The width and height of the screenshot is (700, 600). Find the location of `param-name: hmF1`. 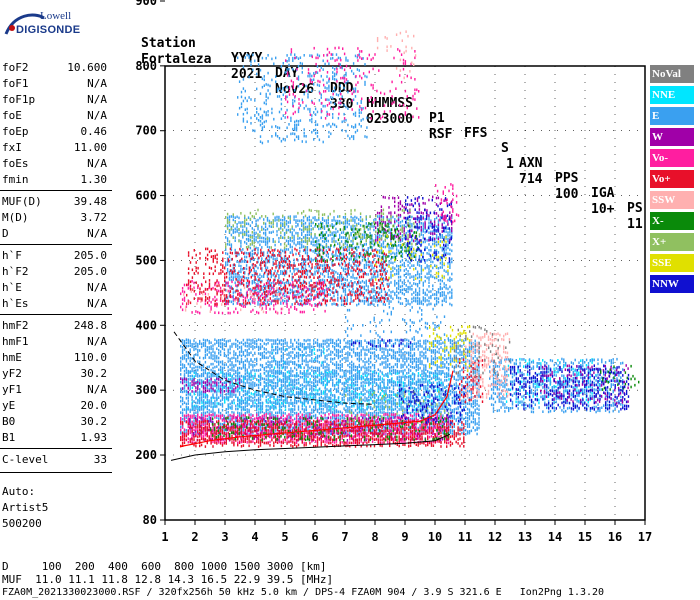

param-name: hmF1 is located at coordinates (15, 341).